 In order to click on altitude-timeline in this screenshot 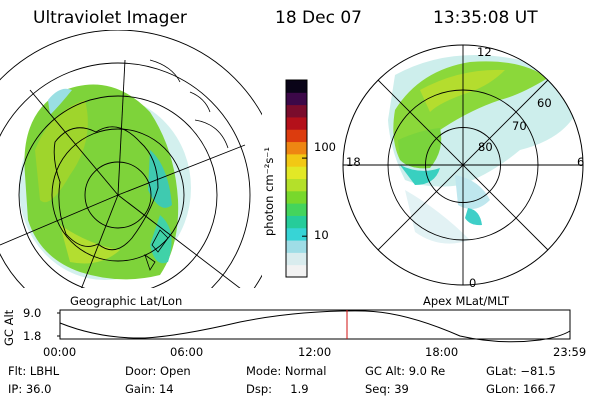, I will do `click(314, 326)`.